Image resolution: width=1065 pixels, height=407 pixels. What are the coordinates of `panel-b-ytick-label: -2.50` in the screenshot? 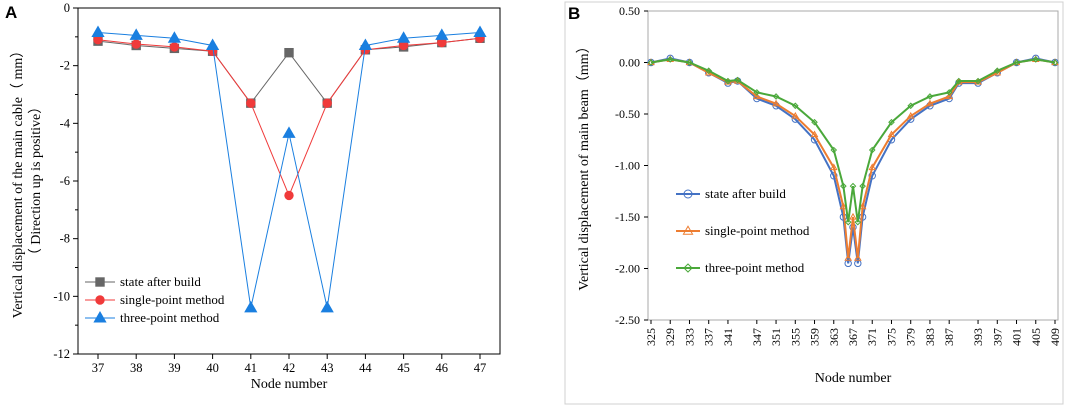 It's located at (627, 320).